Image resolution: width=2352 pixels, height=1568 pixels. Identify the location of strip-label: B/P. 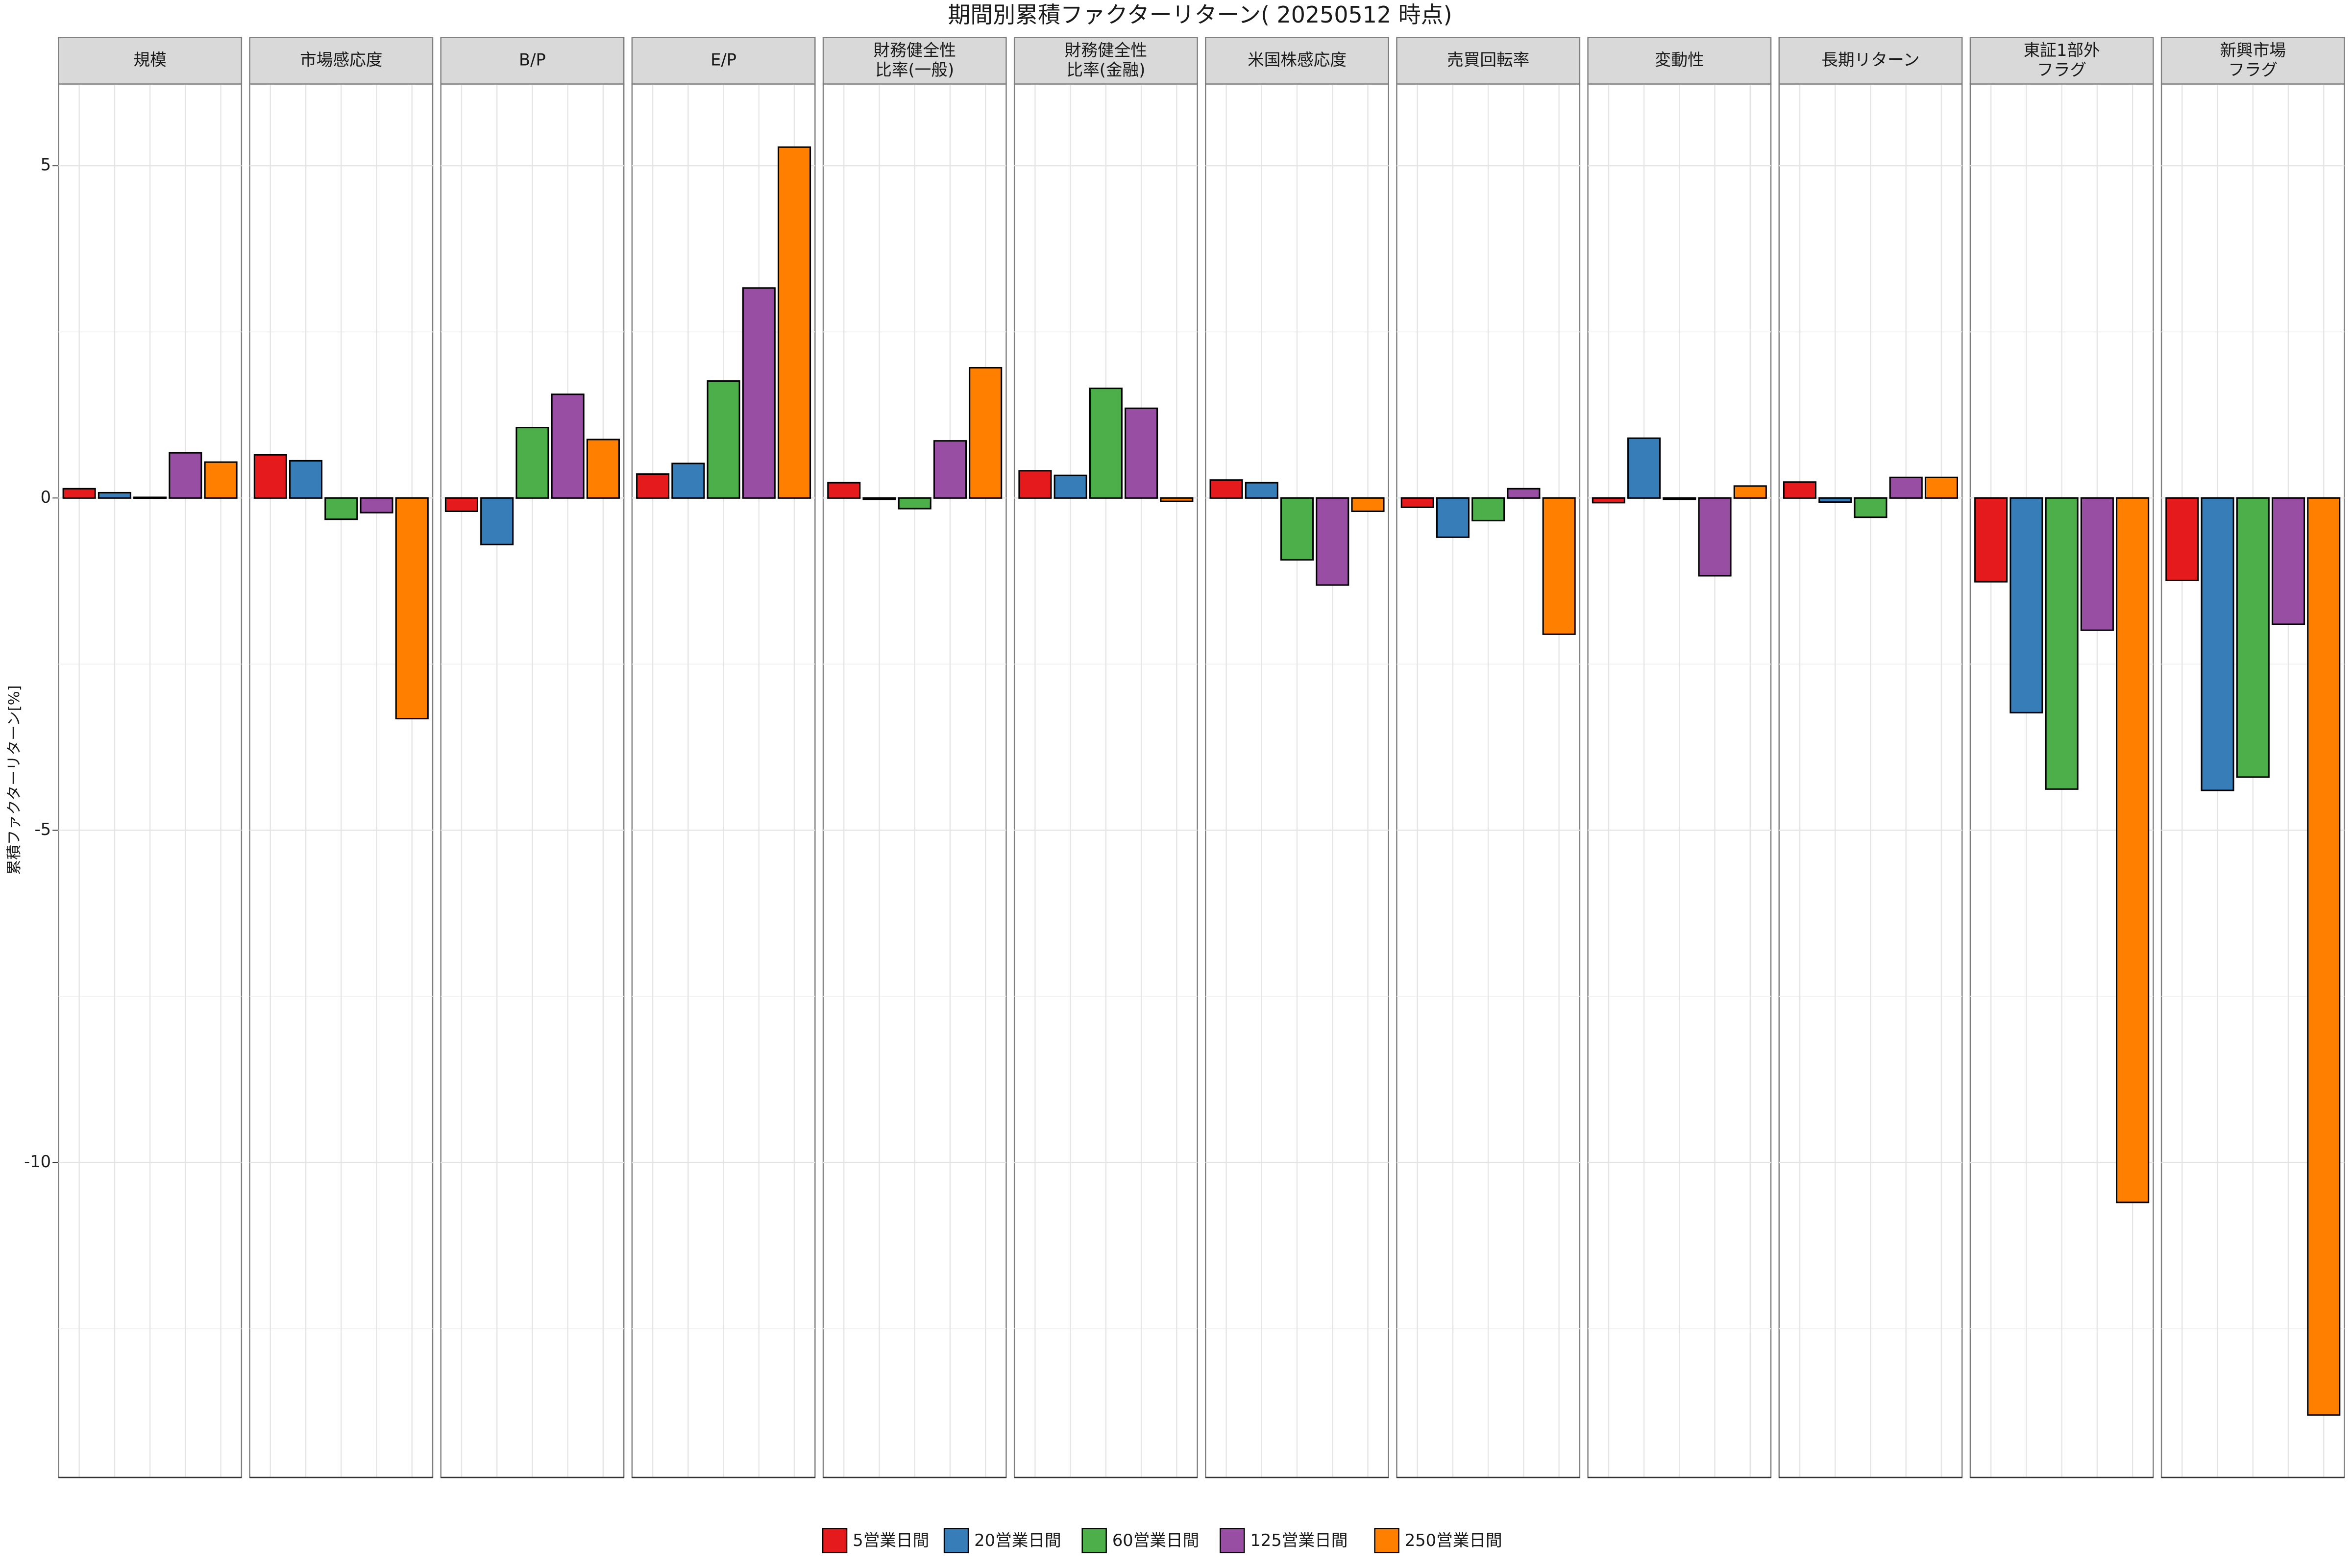
(532, 59).